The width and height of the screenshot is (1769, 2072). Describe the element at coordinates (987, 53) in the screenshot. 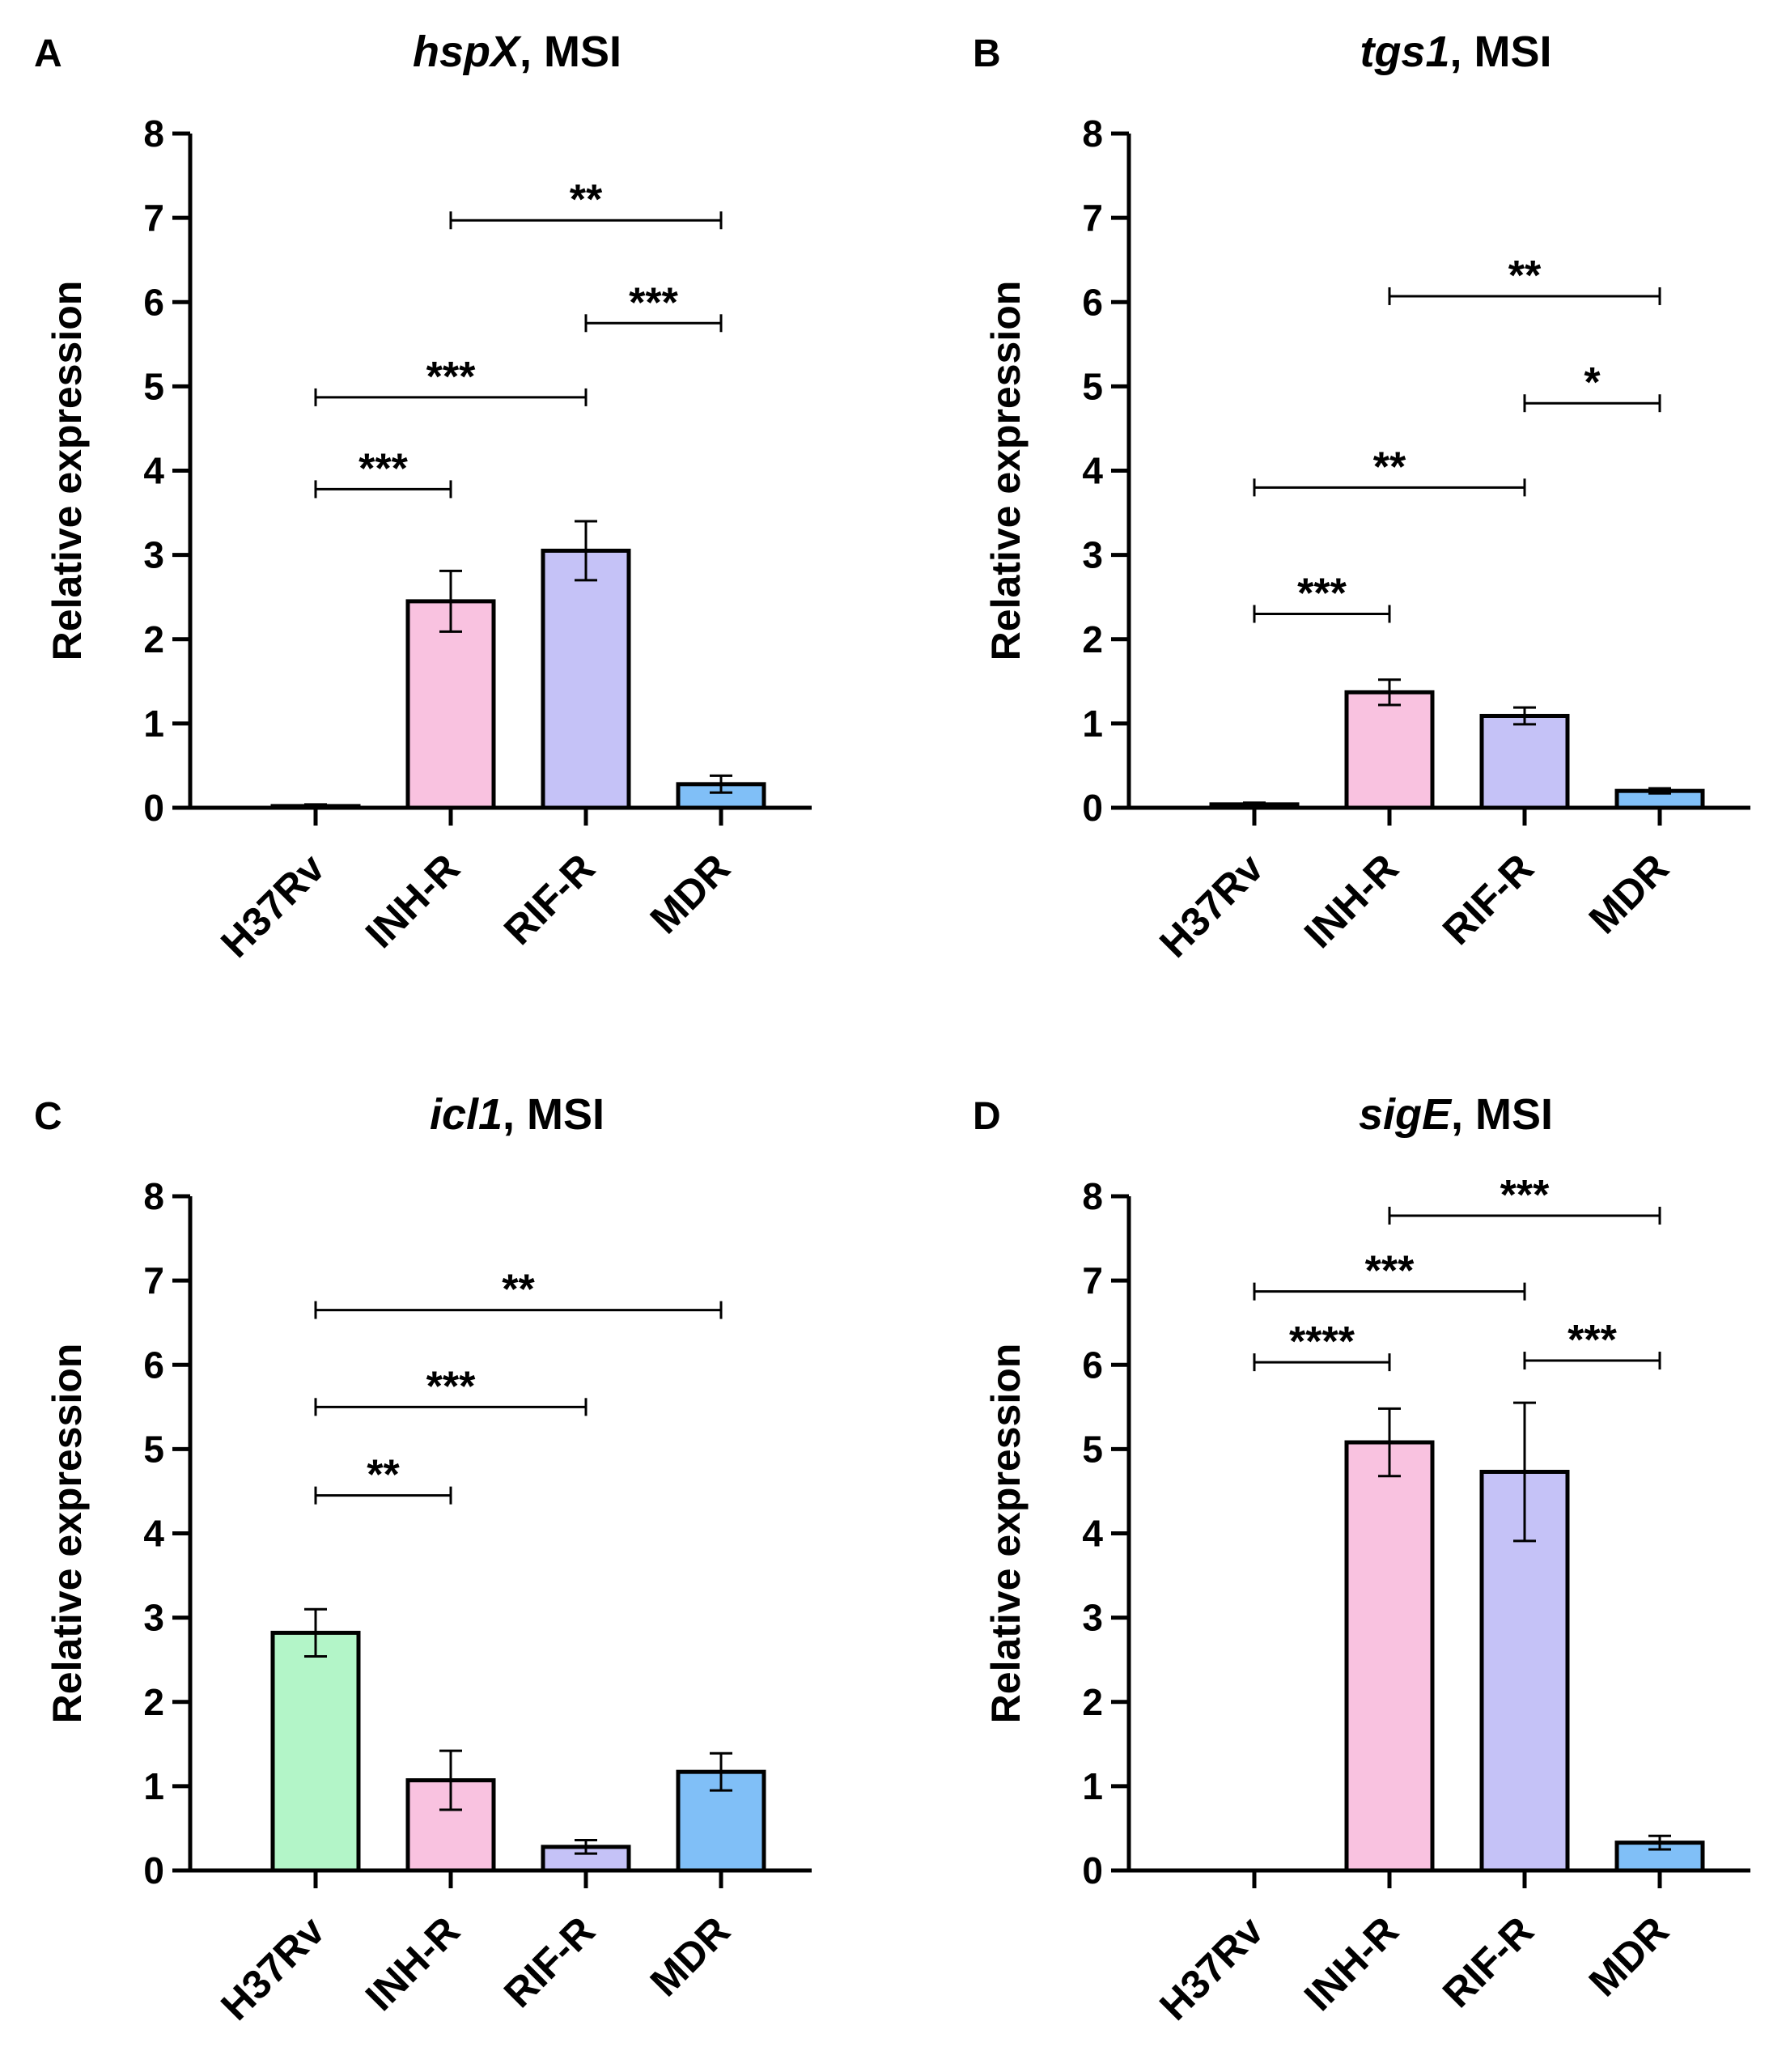

I see `panel-letter: B` at that location.